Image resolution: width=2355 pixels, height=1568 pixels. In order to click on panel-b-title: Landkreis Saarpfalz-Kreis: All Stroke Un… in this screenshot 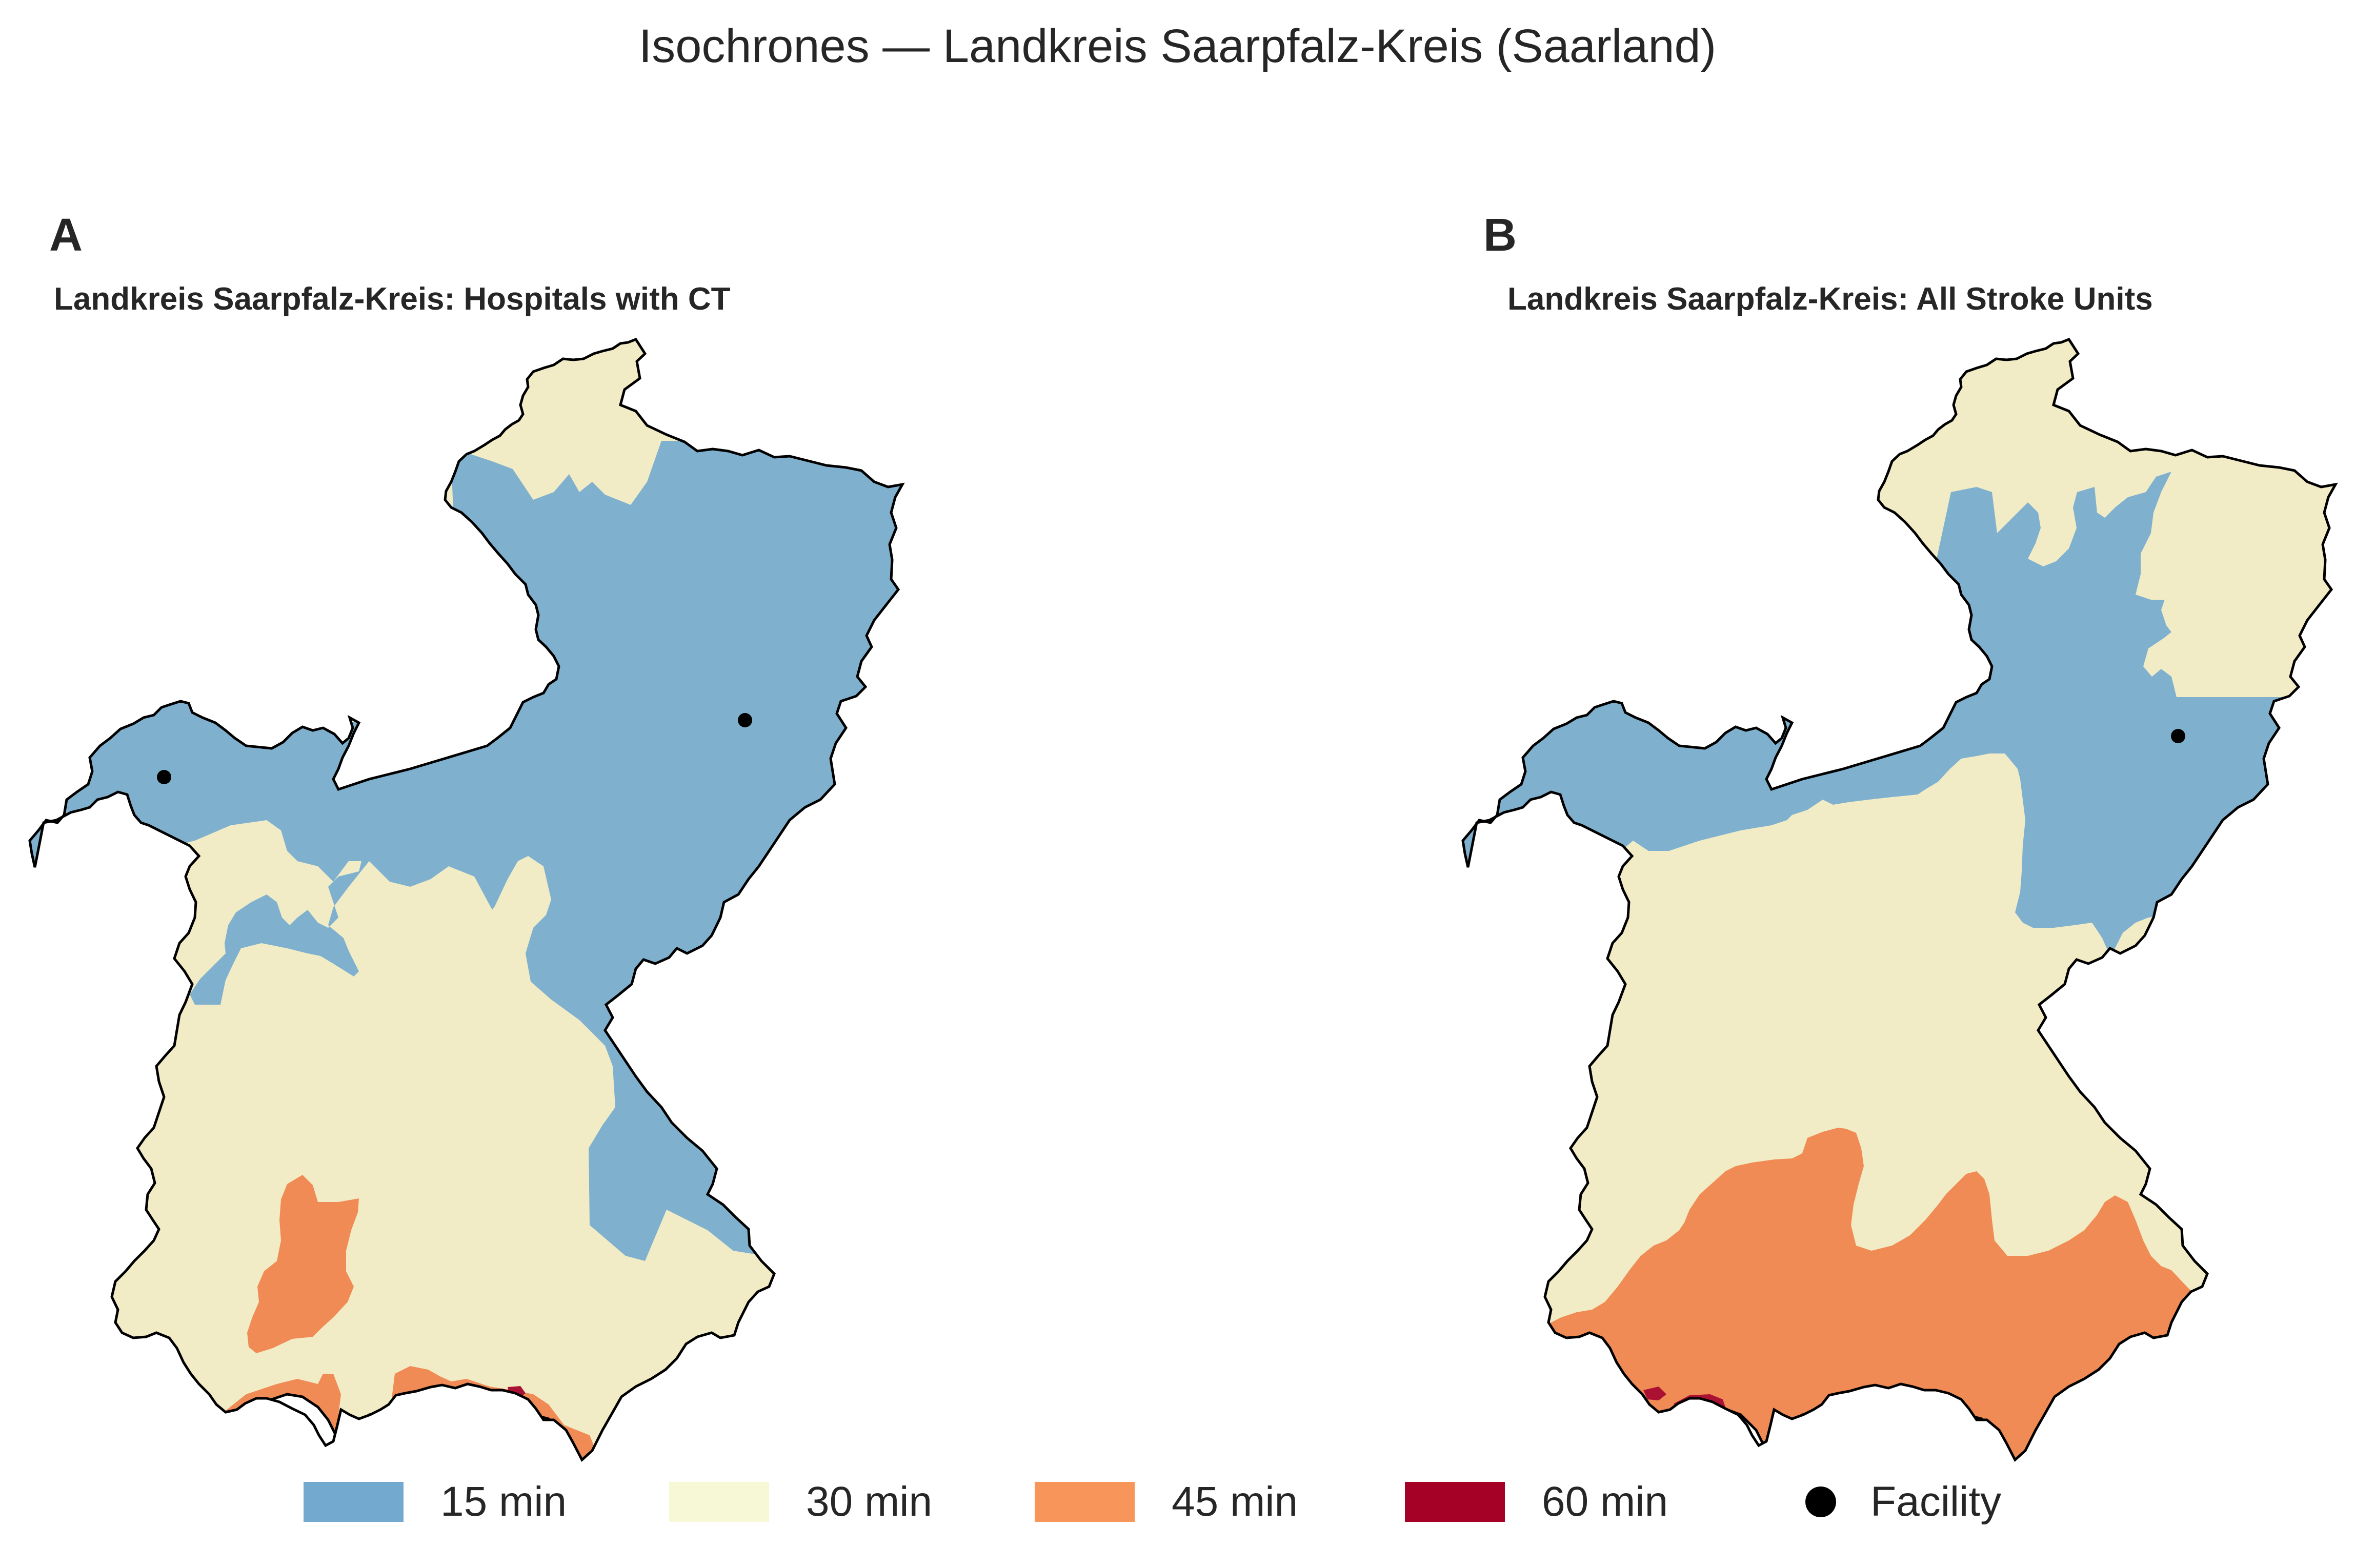, I will do `click(1830, 299)`.